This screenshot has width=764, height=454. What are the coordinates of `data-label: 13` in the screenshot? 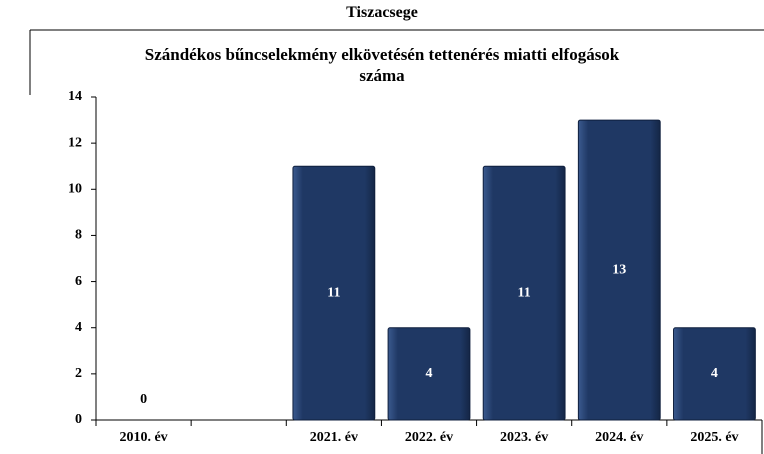 It's located at (619, 269).